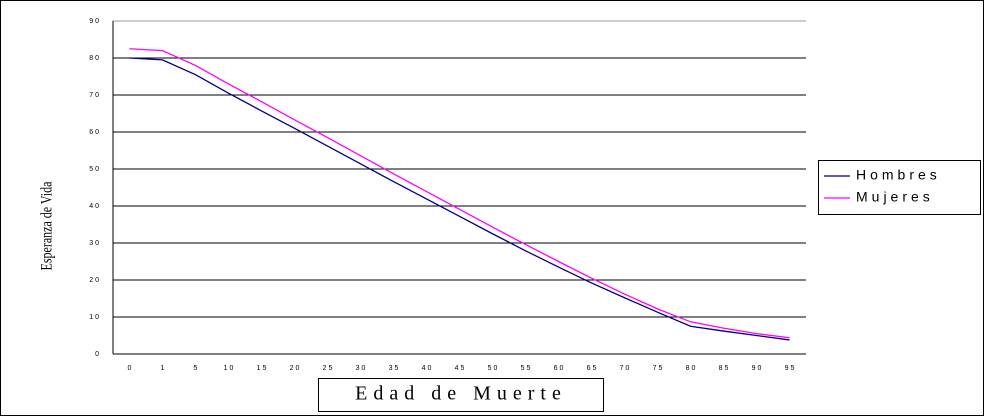 Image resolution: width=985 pixels, height=417 pixels. Describe the element at coordinates (164, 368) in the screenshot. I see `x-tick-label: 1` at that location.